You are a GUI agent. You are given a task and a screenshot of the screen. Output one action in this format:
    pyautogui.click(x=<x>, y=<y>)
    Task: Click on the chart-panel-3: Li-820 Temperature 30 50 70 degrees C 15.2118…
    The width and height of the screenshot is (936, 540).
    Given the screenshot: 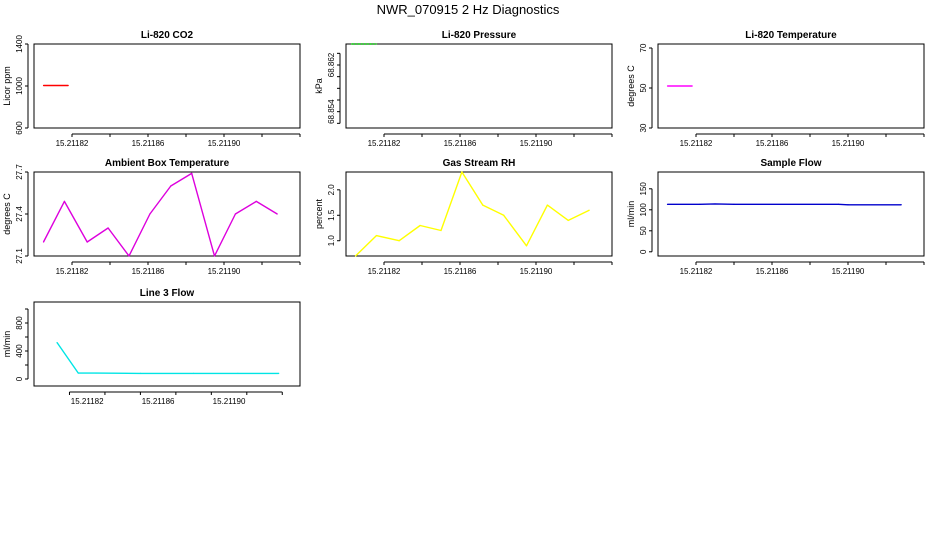 What is the action you would take?
    pyautogui.click(x=775, y=89)
    